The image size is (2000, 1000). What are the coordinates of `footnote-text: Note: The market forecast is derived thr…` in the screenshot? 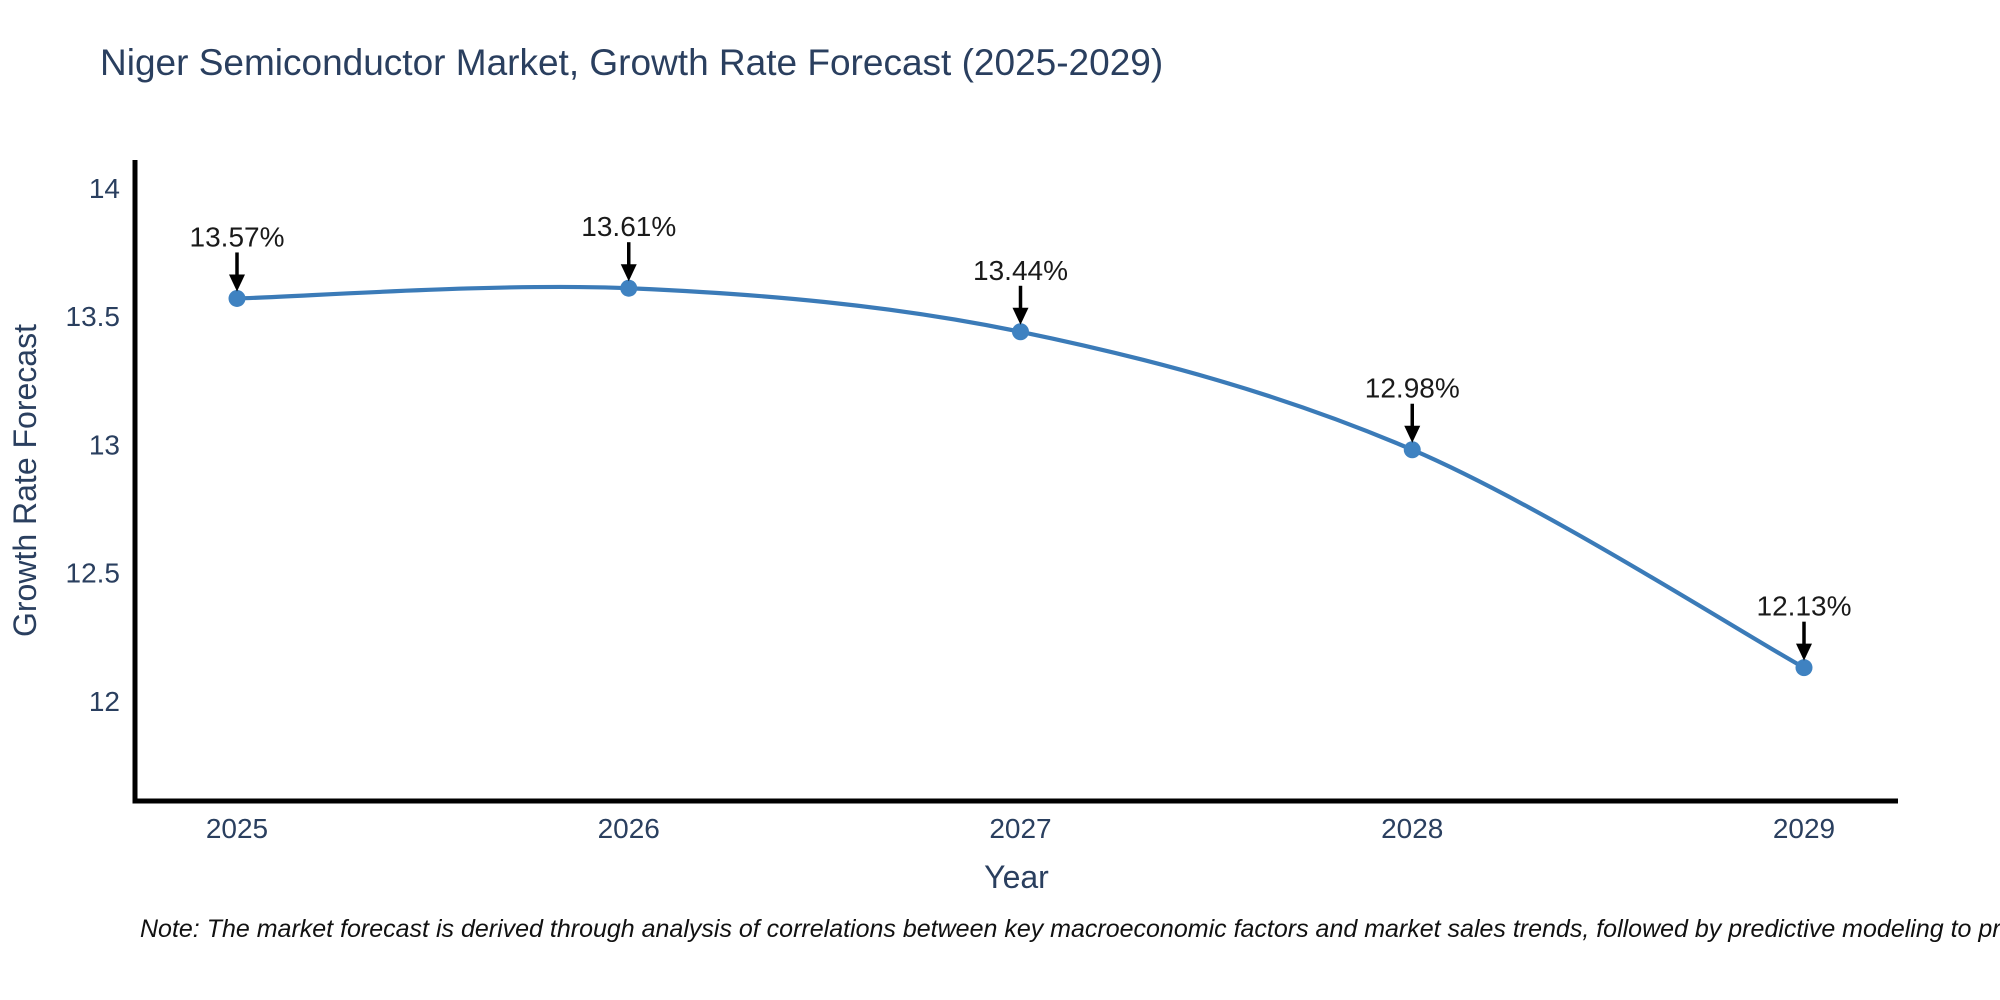 It's located at (1070, 929).